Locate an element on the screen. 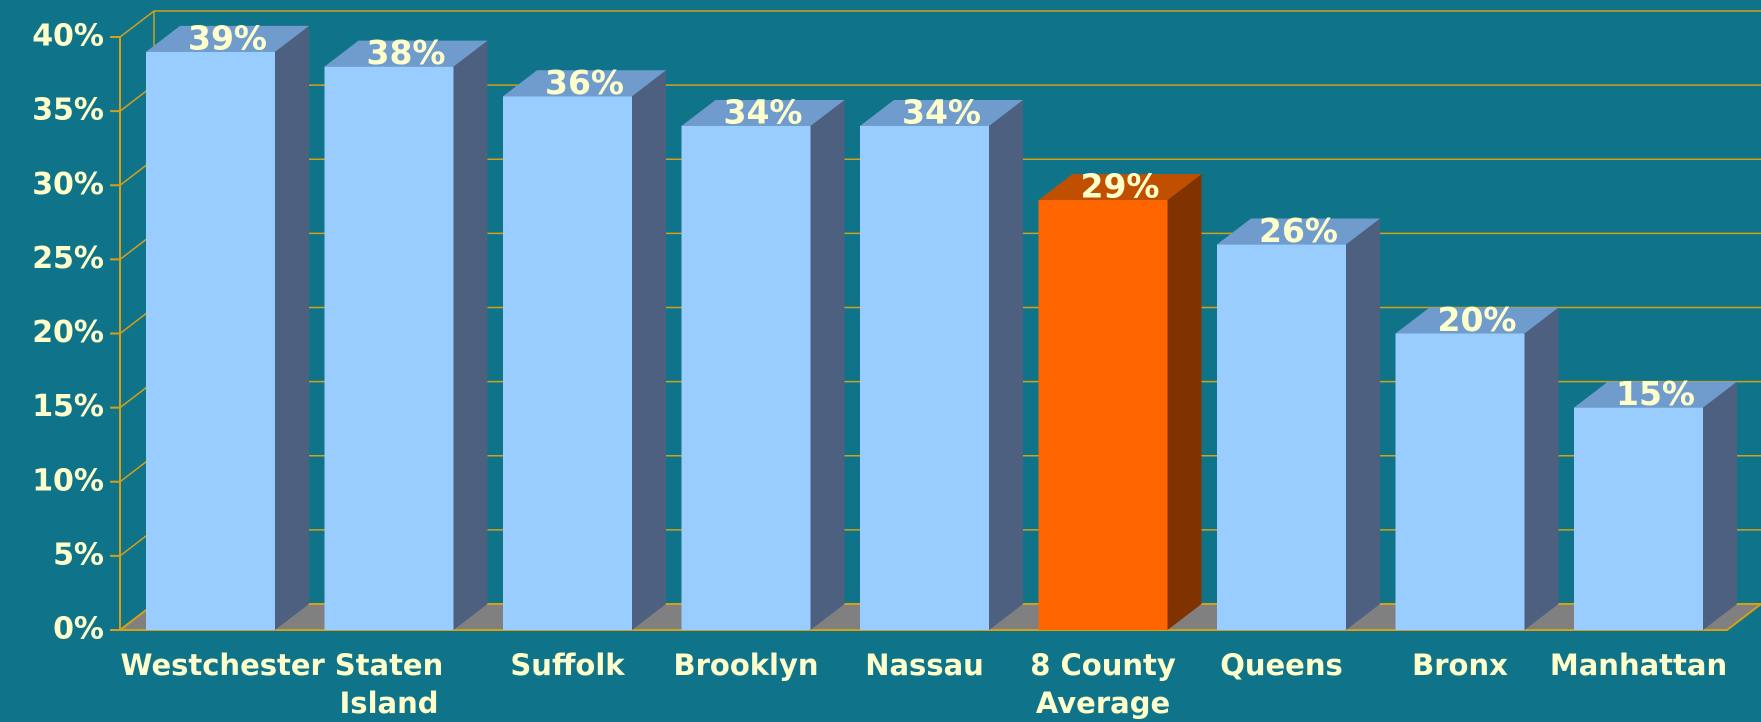 The width and height of the screenshot is (1761, 722). data-label: 39% is located at coordinates (227, 37).